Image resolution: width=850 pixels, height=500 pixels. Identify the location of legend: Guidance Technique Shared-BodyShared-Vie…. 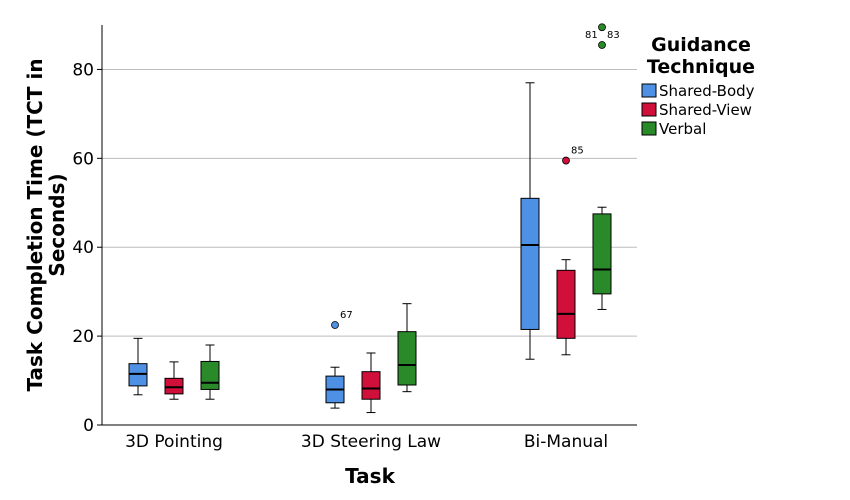
(698, 86).